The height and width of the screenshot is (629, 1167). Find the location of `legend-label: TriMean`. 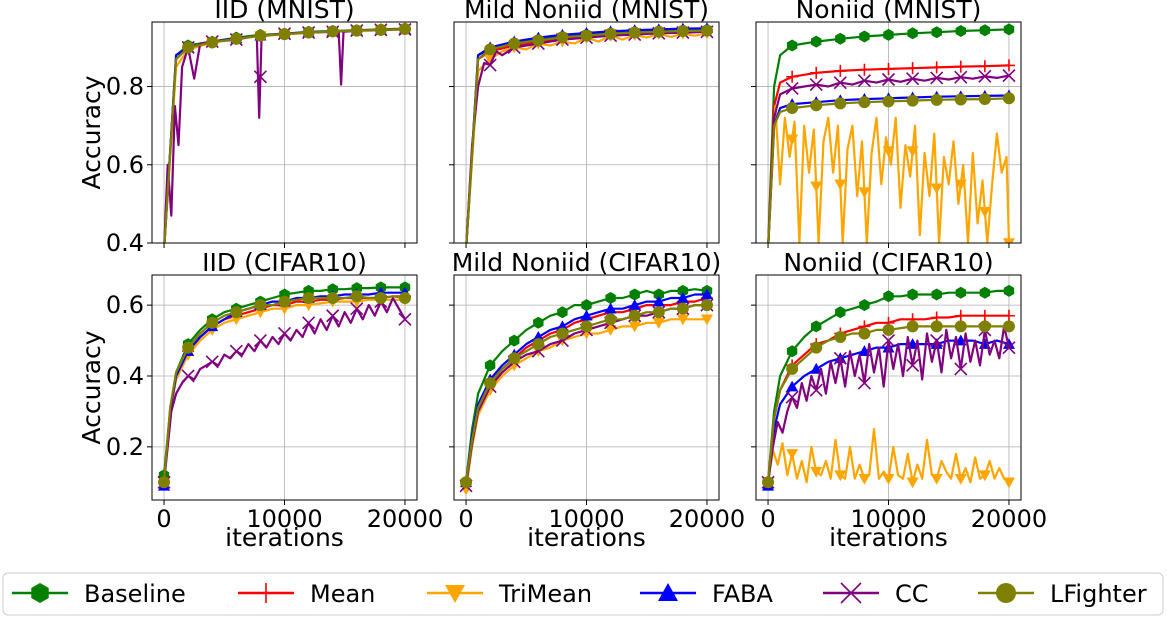

legend-label: TriMean is located at coordinates (545, 594).